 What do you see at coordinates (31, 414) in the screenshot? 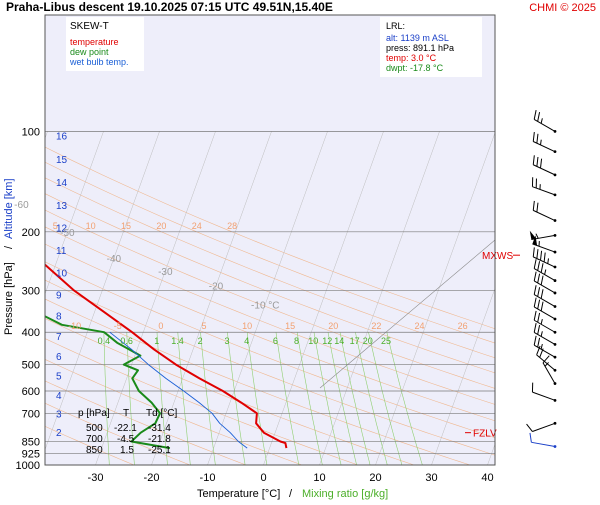
I see `pressure-tick-label: 700` at bounding box center [31, 414].